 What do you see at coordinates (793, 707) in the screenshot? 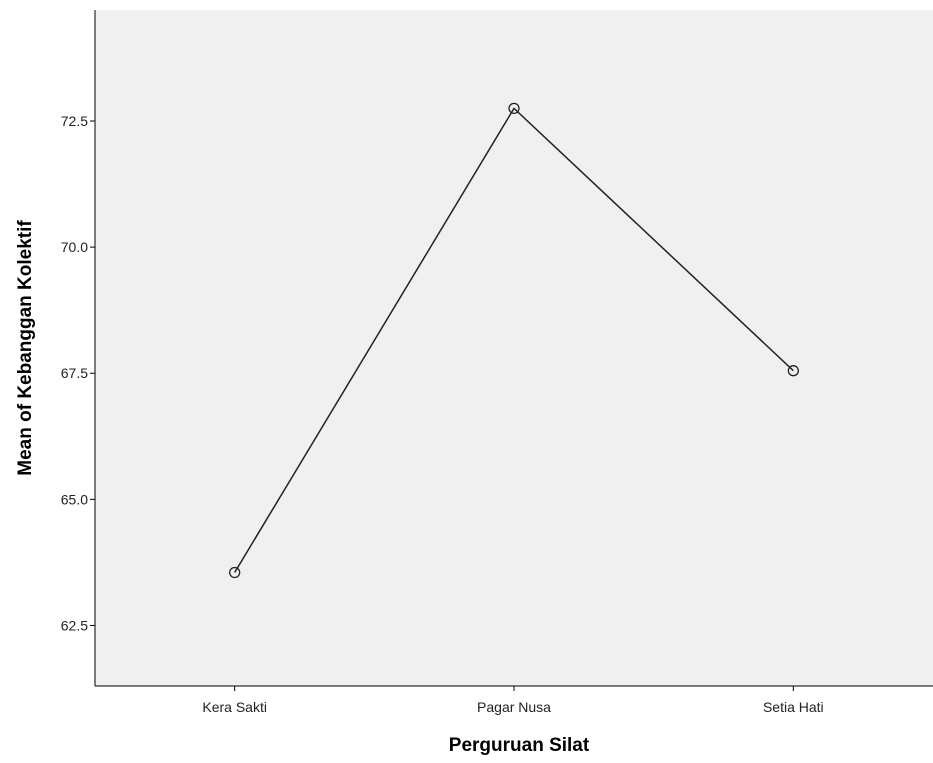
I see `x-tick-label: Setia Hati` at bounding box center [793, 707].